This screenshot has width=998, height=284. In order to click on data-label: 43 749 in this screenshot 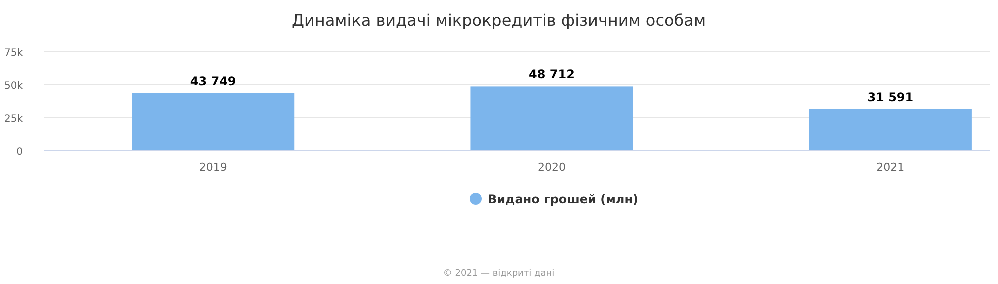, I will do `click(213, 81)`.